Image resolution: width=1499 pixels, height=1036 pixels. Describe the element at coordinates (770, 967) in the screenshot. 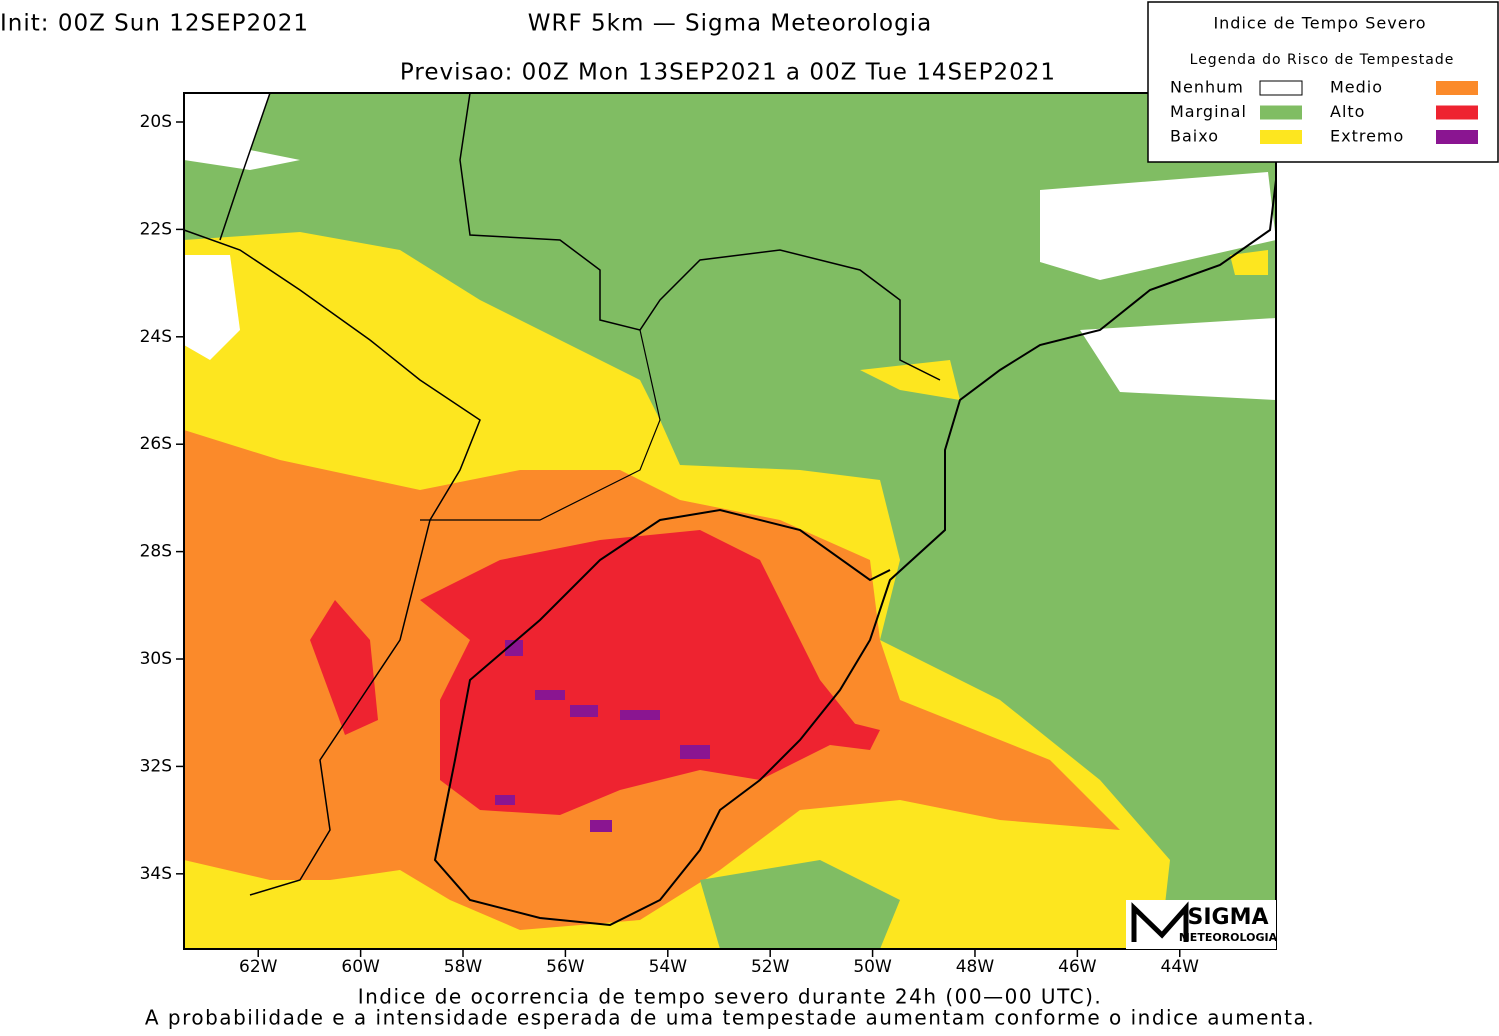

I see `lon-tick-label: 52W` at that location.